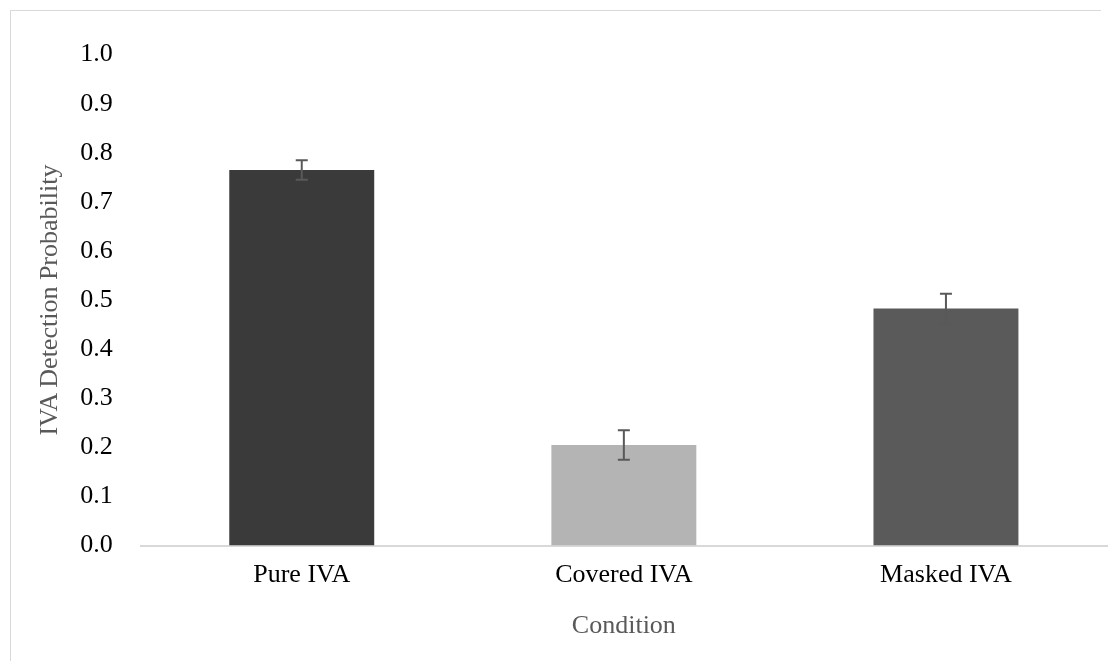 This screenshot has height=661, width=1112. Describe the element at coordinates (96, 495) in the screenshot. I see `y-tick-label: 0.1` at that location.